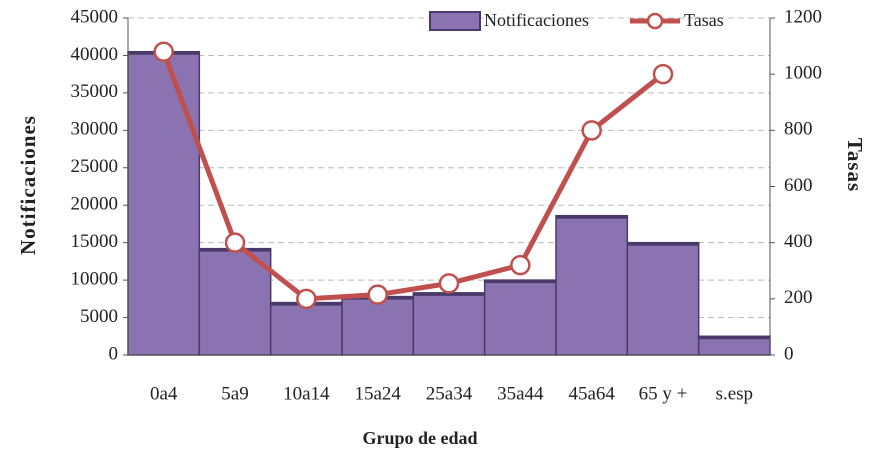  What do you see at coordinates (234, 393) in the screenshot?
I see `x-tick-label: 5a9` at bounding box center [234, 393].